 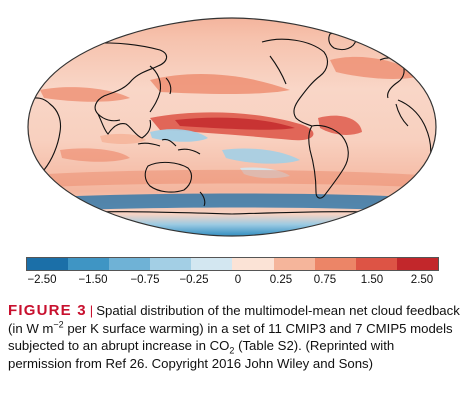 What do you see at coordinates (42, 280) in the screenshot?
I see `colorbar-tick: −2.50` at bounding box center [42, 280].